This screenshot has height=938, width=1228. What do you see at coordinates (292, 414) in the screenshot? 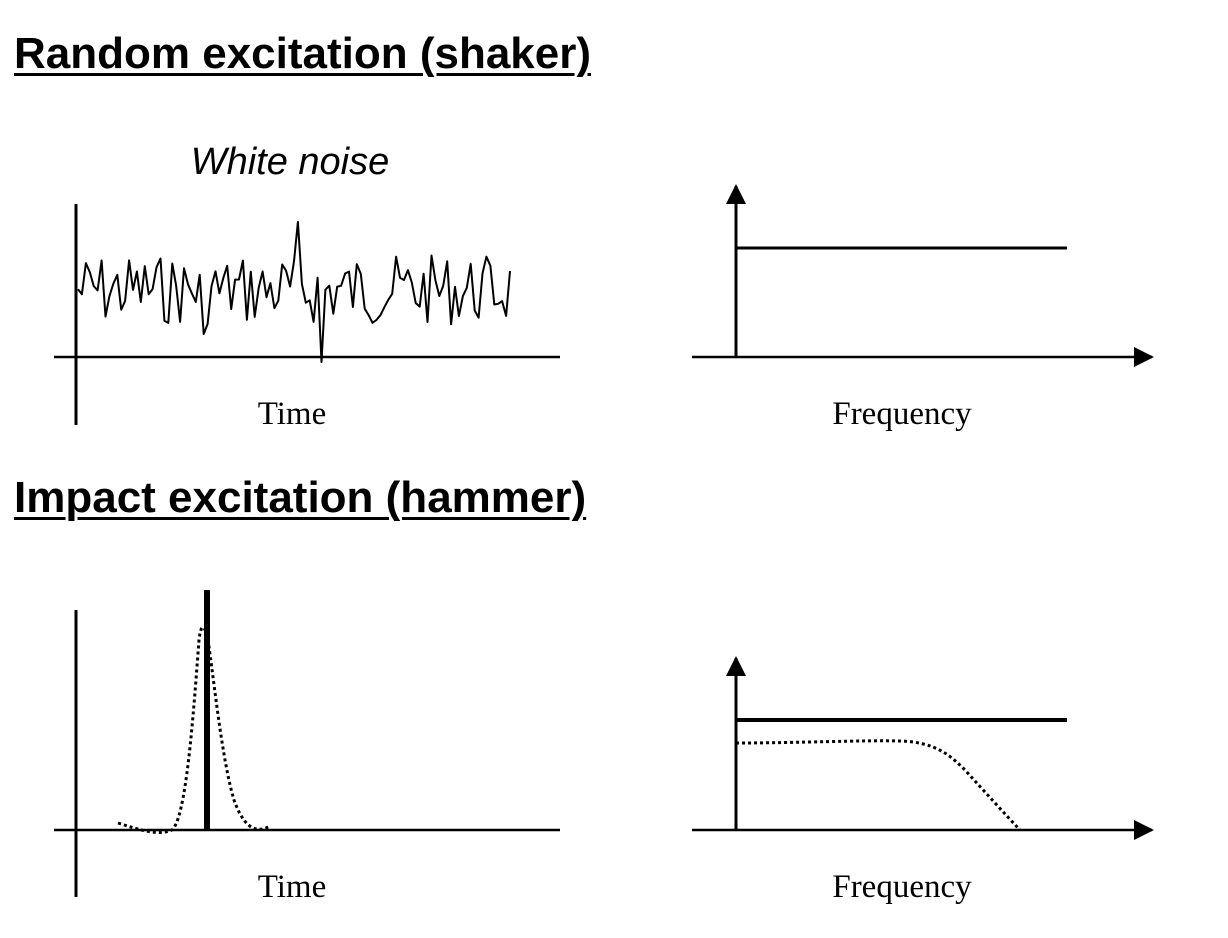
I see `time-axis-label: Time` at bounding box center [292, 414].